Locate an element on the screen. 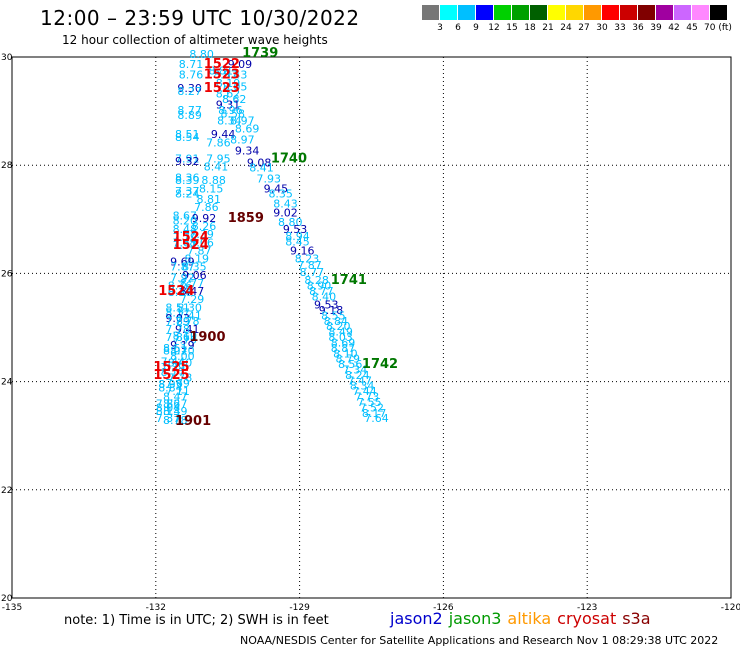 The image size is (740, 650). wave-height-value: 8.87 is located at coordinates (343, 348).